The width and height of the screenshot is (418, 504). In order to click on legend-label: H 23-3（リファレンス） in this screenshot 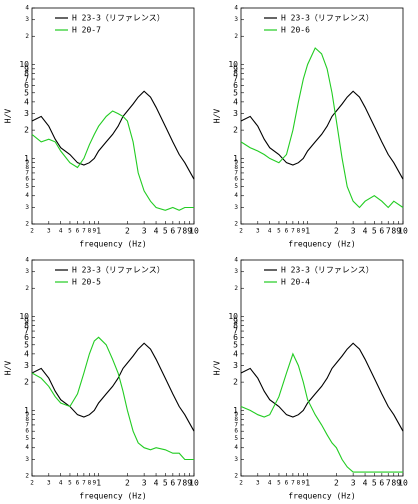, I will do `click(118, 270)`.